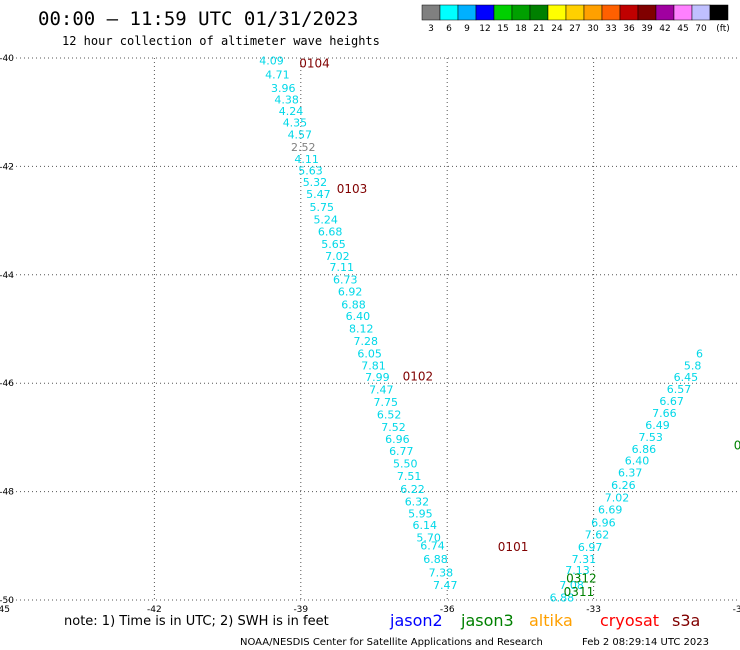 Image resolution: width=740 pixels, height=650 pixels. I want to click on lon-tick-label: -39, so click(300, 610).